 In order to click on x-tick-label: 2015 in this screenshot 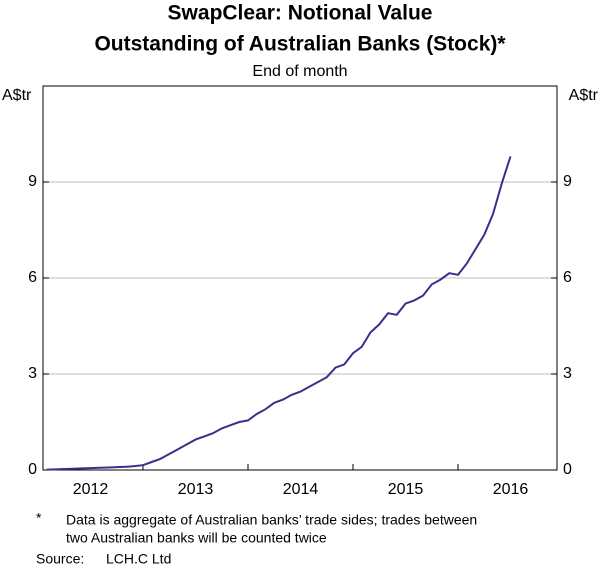, I will do `click(406, 489)`.